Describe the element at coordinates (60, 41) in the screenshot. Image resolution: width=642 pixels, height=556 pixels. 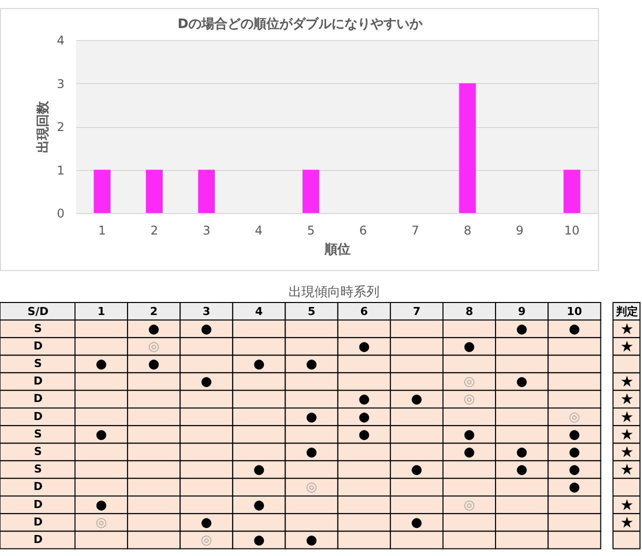
I see `y-tick-label: 4` at that location.